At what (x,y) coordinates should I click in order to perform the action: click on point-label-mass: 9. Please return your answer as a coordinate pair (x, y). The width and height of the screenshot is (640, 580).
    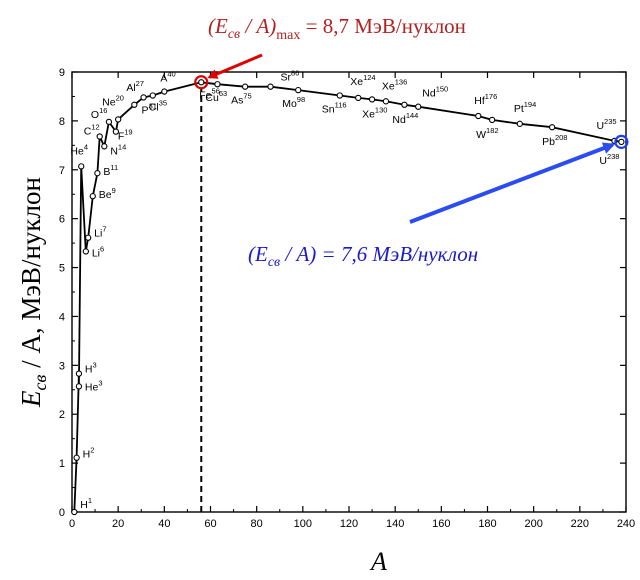
    Looking at the image, I should click on (114, 190).